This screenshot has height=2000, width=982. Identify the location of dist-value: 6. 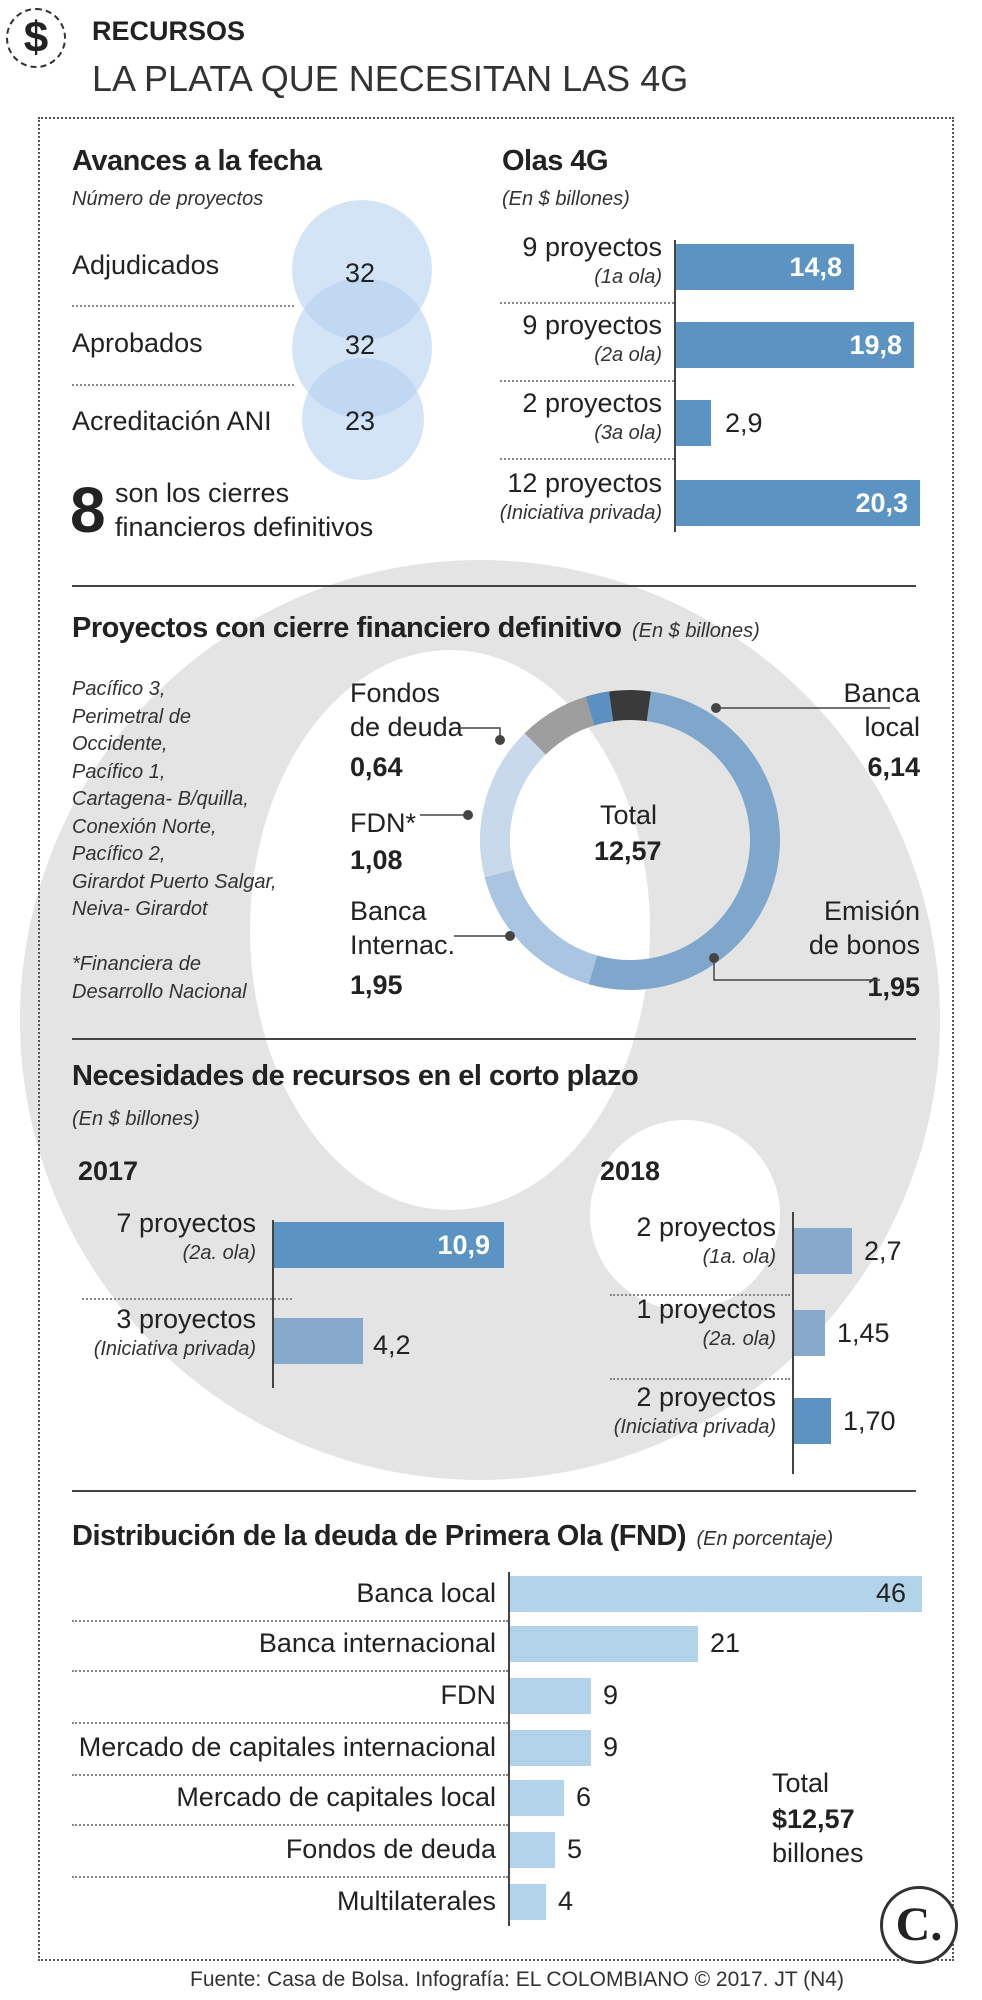
(584, 1797).